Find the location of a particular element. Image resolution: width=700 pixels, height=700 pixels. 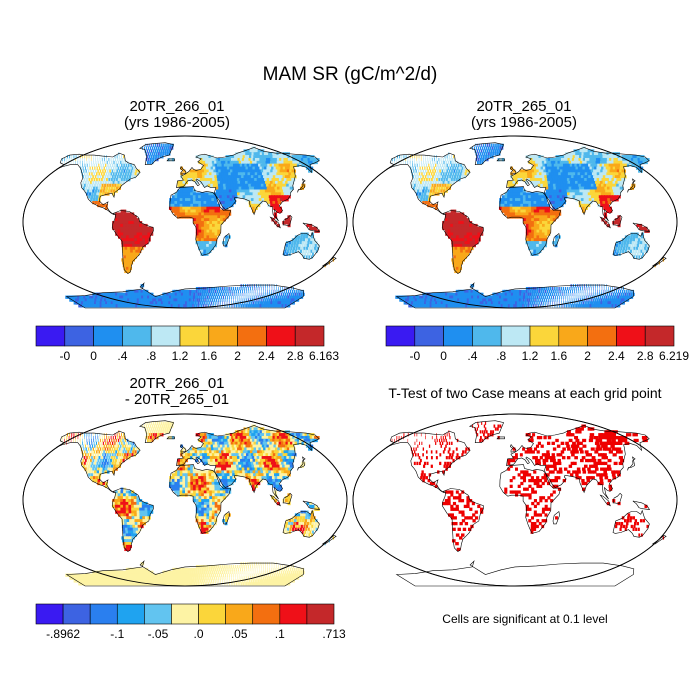

panel-title-1: 20TR_266_01 (yrs 1986-2005) is located at coordinates (177, 115).